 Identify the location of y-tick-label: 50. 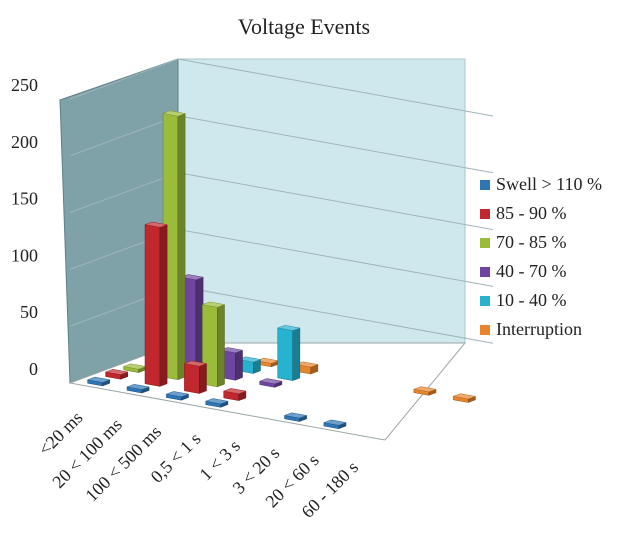
(29, 312).